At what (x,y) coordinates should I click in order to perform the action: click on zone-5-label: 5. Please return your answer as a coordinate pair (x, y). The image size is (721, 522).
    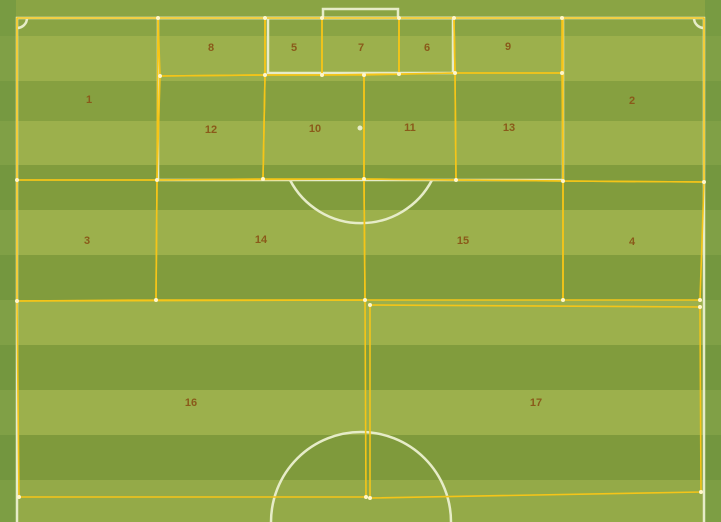
    Looking at the image, I should click on (294, 48).